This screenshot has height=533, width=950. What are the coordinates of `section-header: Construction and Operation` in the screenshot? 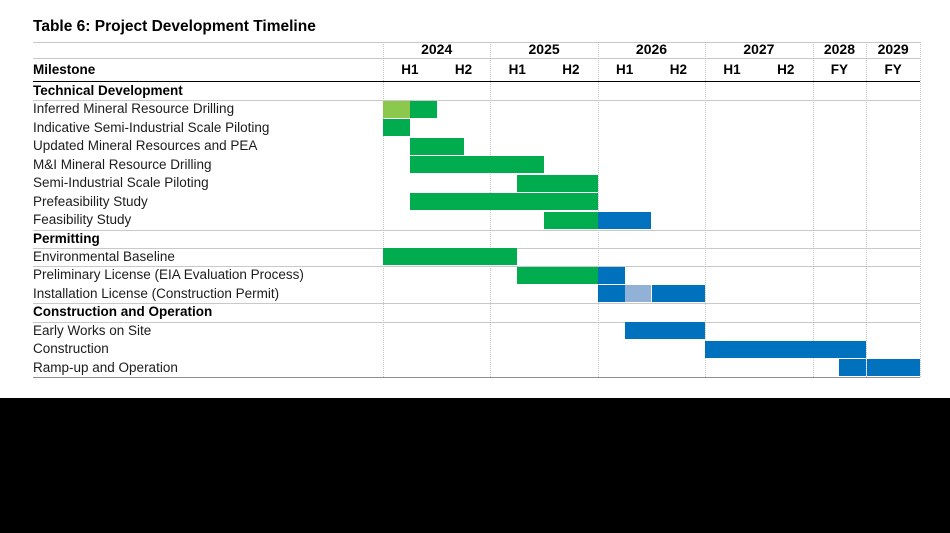 It's located at (123, 312).